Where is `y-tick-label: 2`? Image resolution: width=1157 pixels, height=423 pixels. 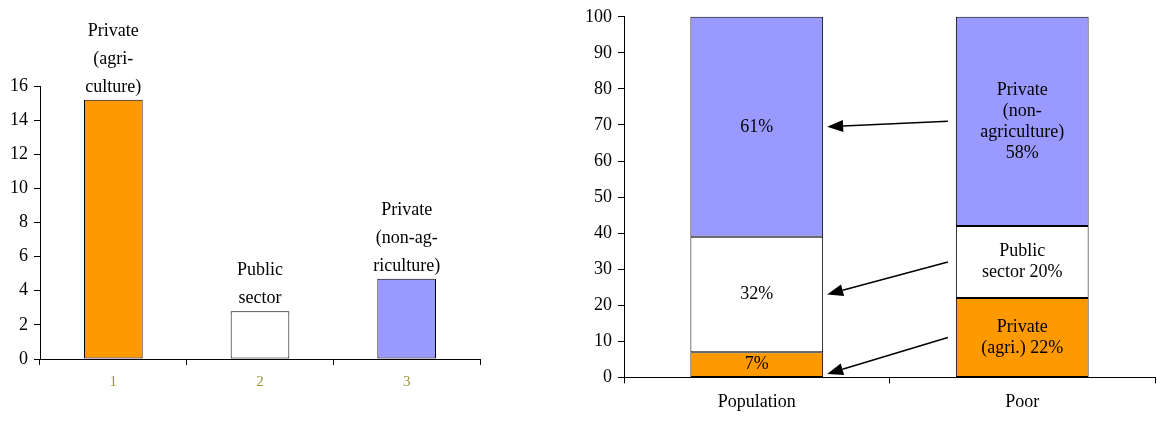
y-tick-label: 2 is located at coordinates (23, 323).